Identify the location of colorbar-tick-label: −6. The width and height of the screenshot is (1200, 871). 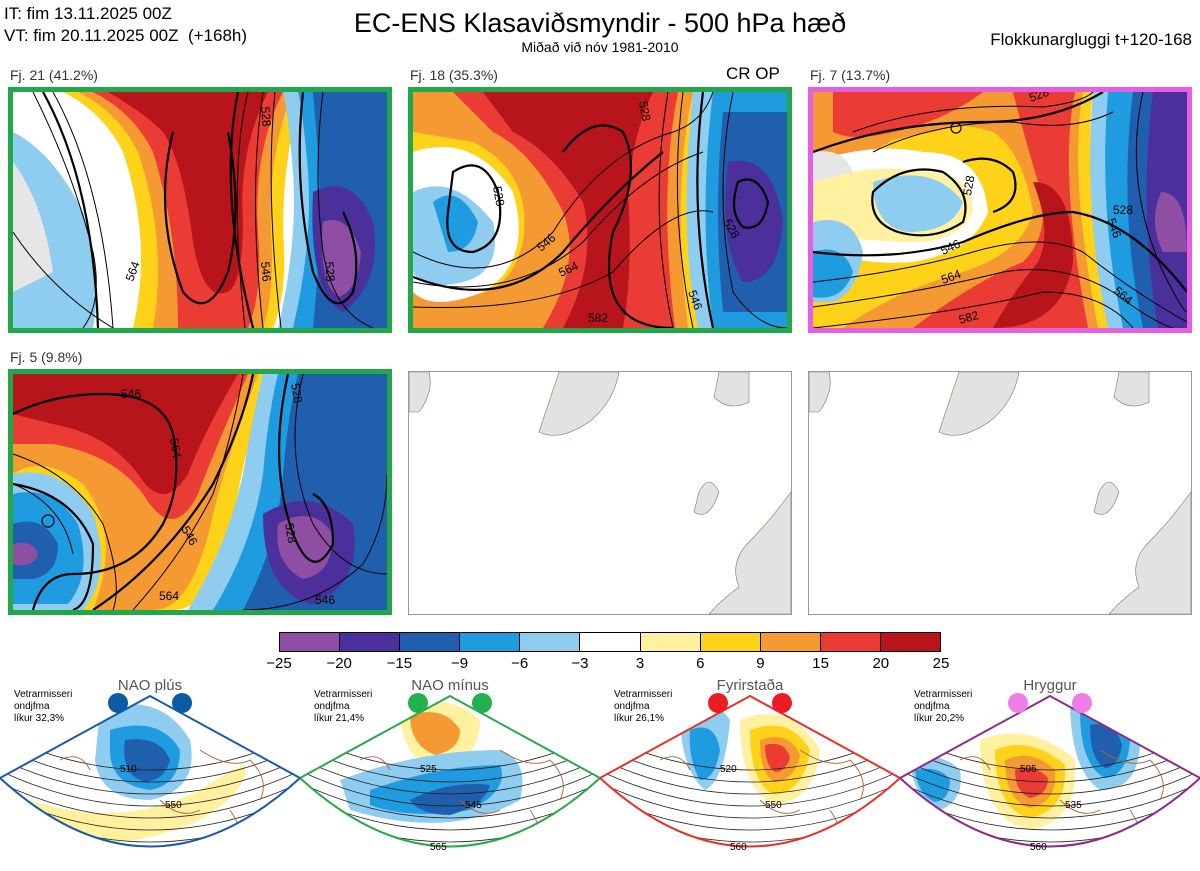
(520, 663).